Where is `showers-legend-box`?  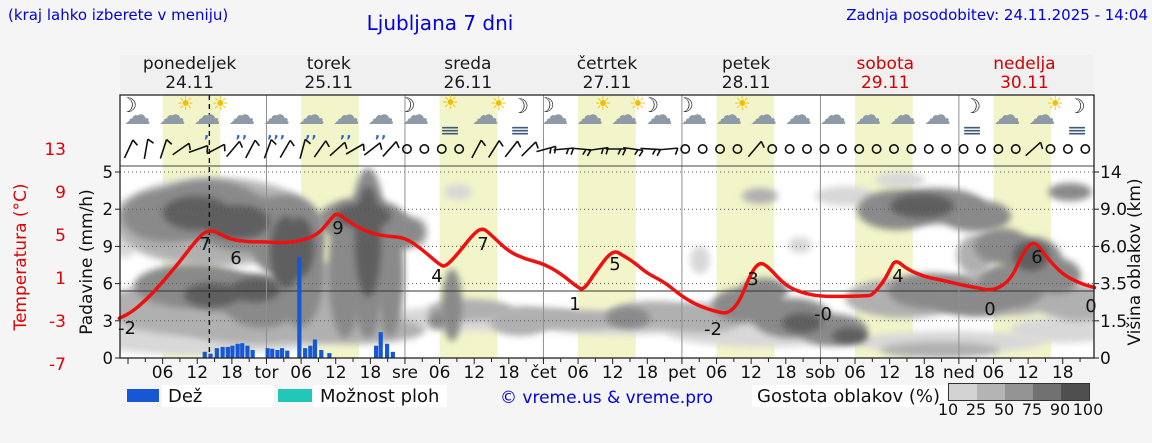
showers-legend-box is located at coordinates (380, 396).